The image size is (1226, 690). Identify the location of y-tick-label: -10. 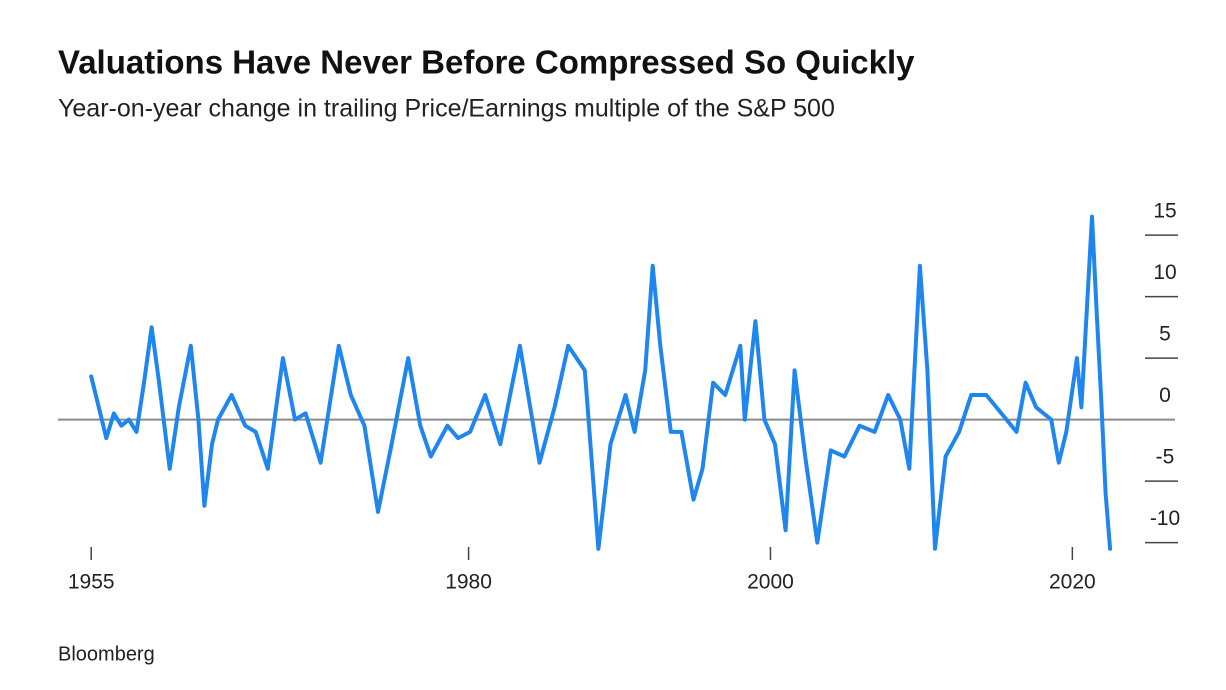
(1165, 518).